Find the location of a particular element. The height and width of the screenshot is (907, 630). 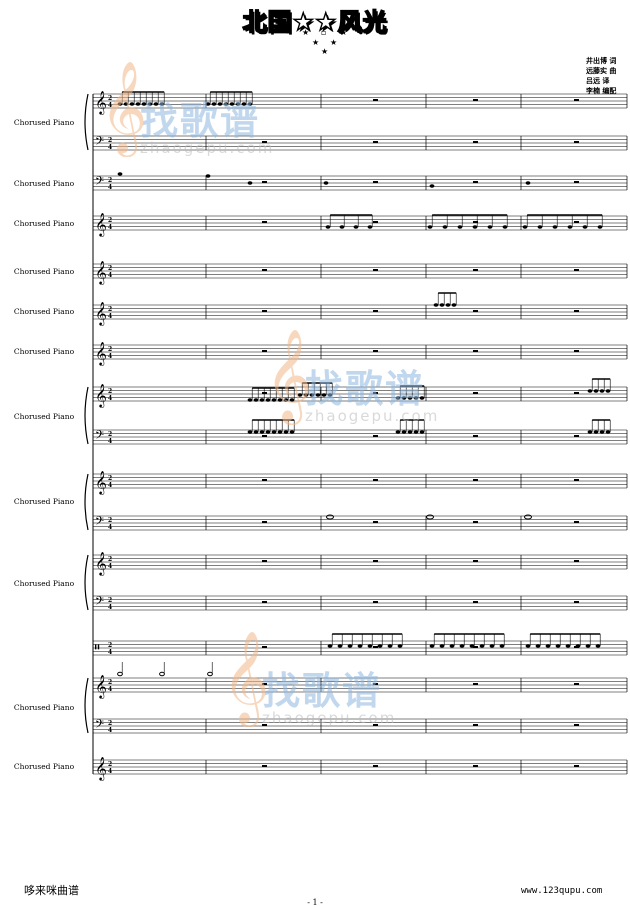

clef-icon: 𝄥 is located at coordinates (97, 648).